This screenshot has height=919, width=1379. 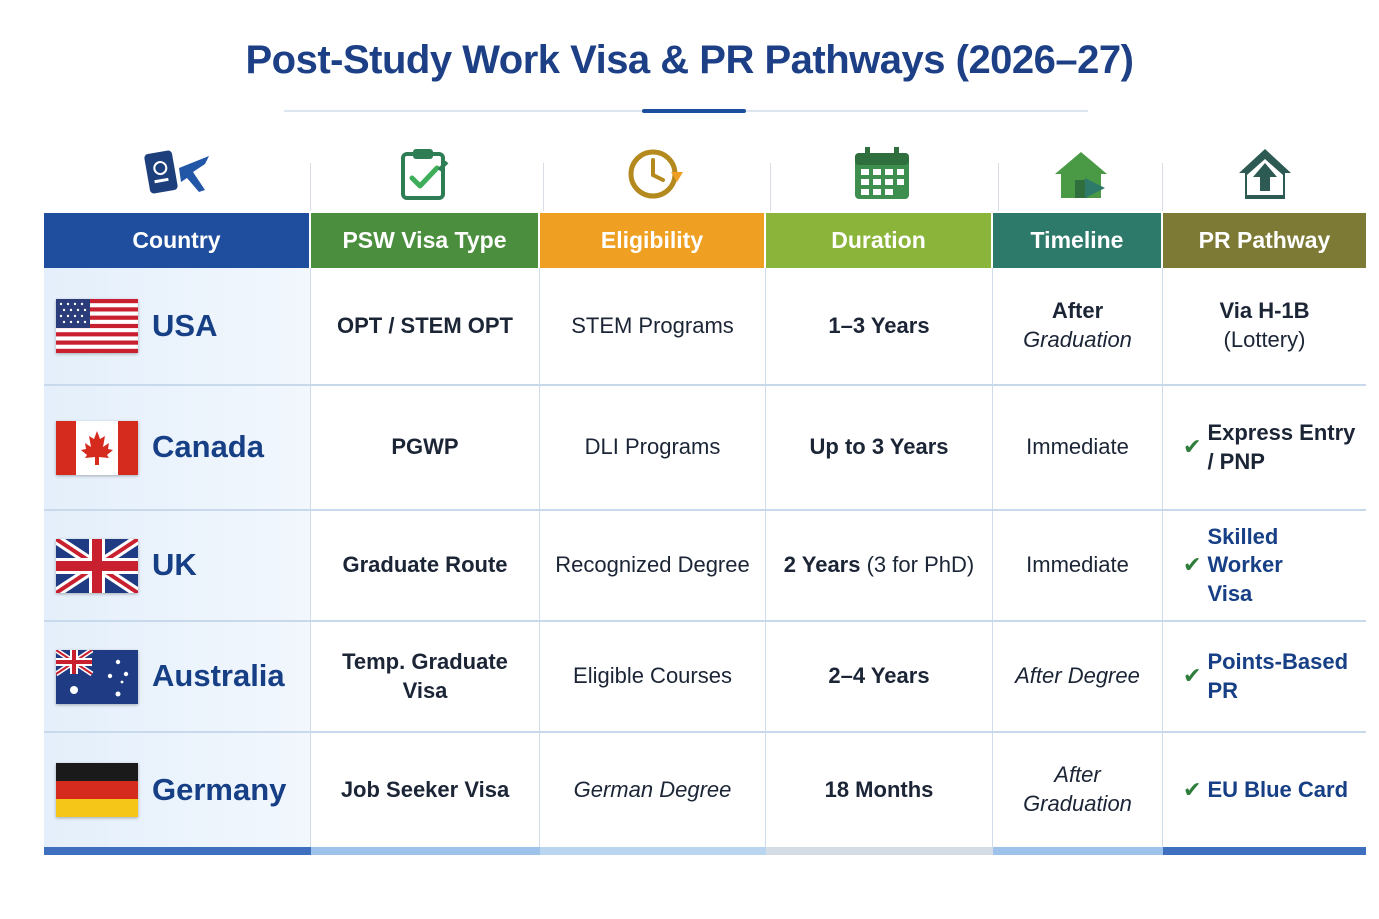 What do you see at coordinates (1264, 339) in the screenshot?
I see `pr-line2: (Lottery)` at bounding box center [1264, 339].